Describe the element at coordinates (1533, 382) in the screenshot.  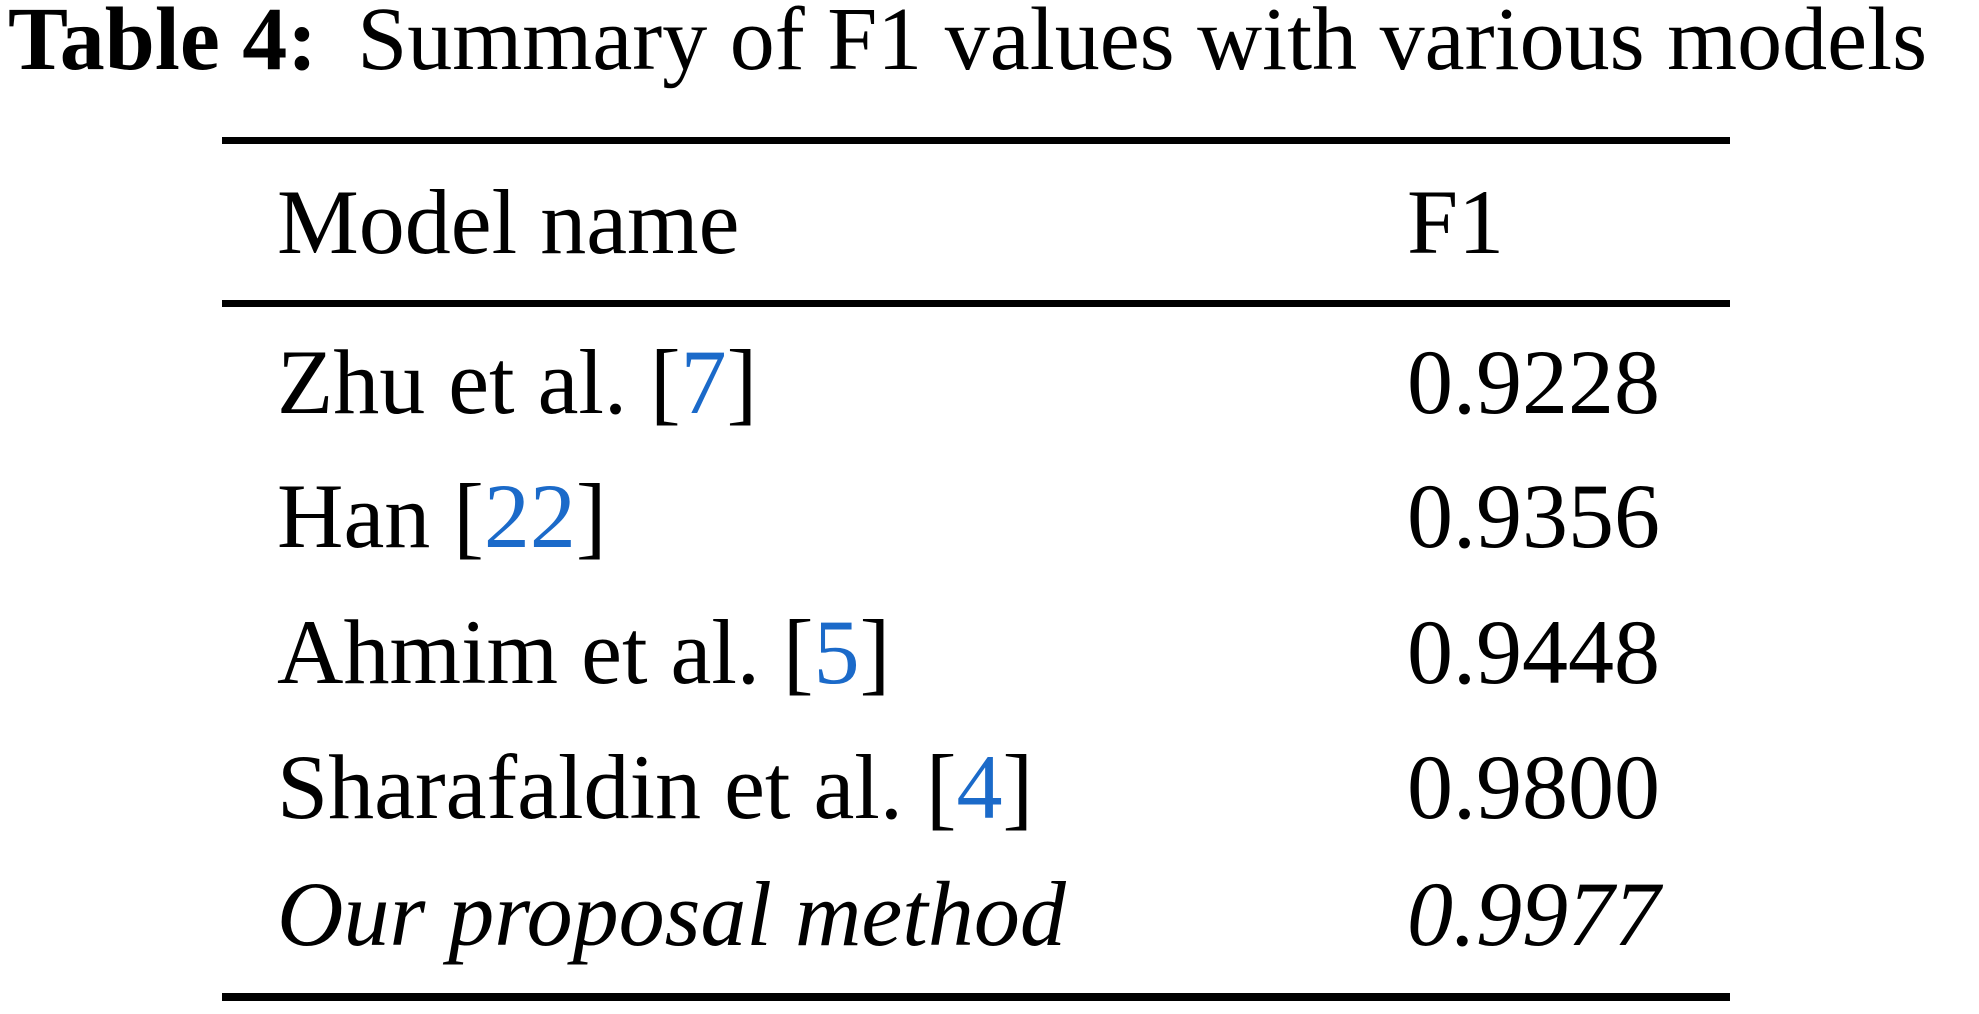
I see `f1-value-cell: 0.9228` at that location.